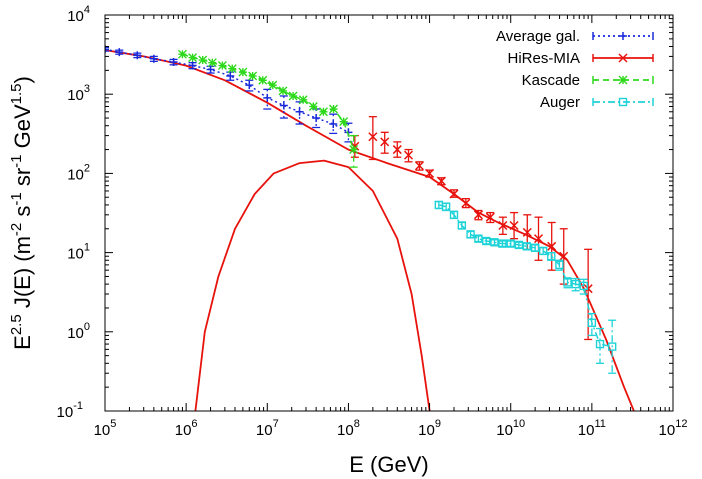 The height and width of the screenshot is (479, 702). I want to click on x-tick-label: 10⁹, so click(429, 428).